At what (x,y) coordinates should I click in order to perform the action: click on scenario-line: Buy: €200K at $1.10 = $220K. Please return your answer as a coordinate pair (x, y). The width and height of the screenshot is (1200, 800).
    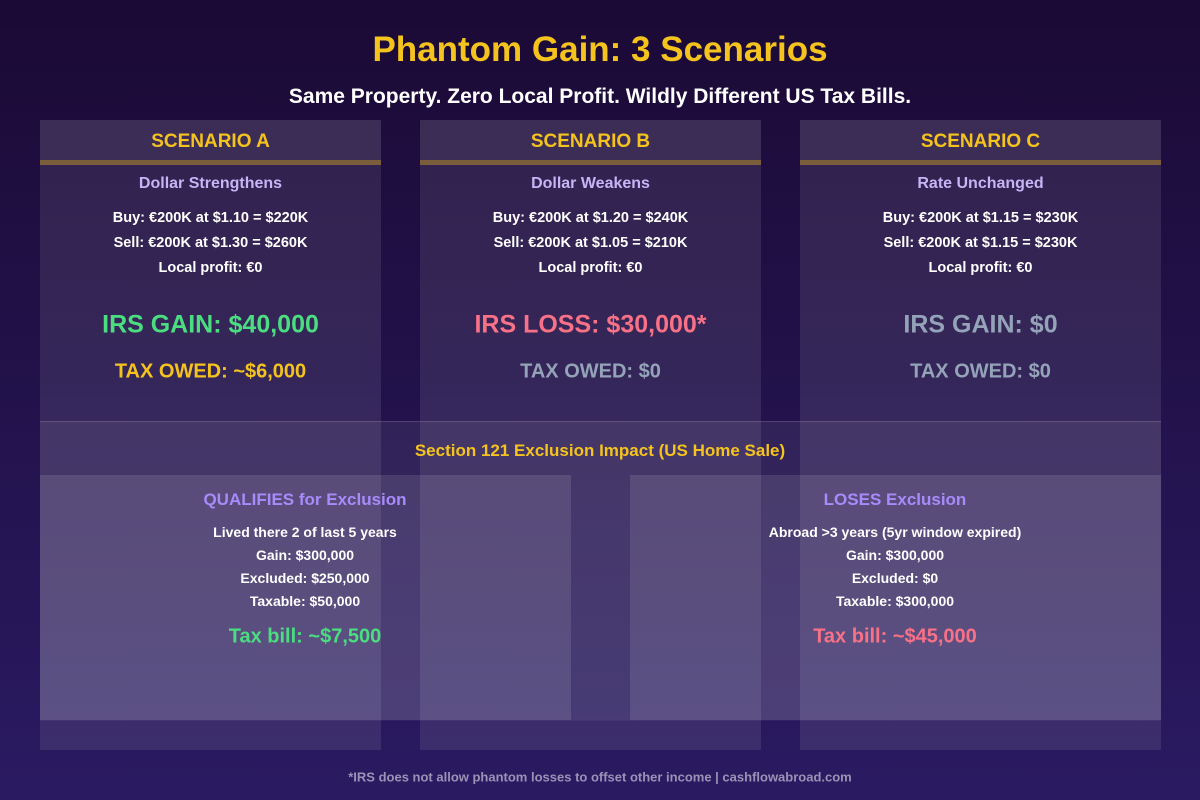
    Looking at the image, I should click on (210, 218).